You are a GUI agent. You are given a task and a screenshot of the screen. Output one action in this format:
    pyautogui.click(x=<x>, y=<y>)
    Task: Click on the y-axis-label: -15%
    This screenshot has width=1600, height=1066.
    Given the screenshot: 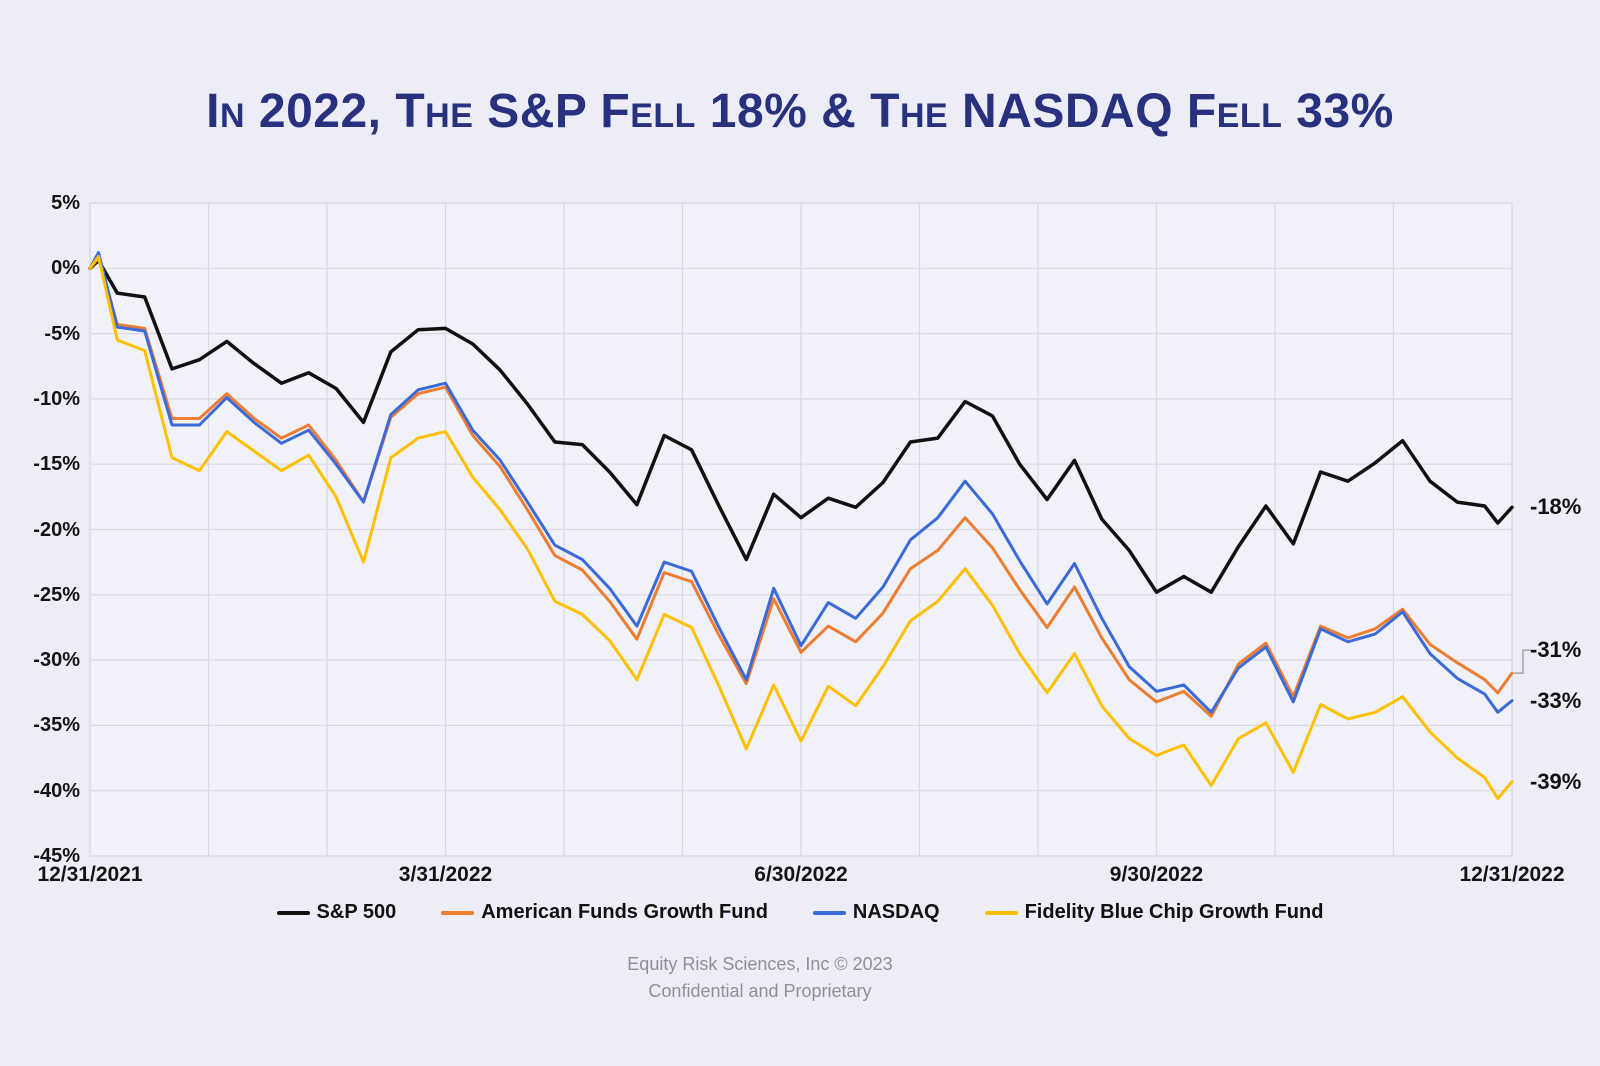 What is the action you would take?
    pyautogui.click(x=56, y=464)
    